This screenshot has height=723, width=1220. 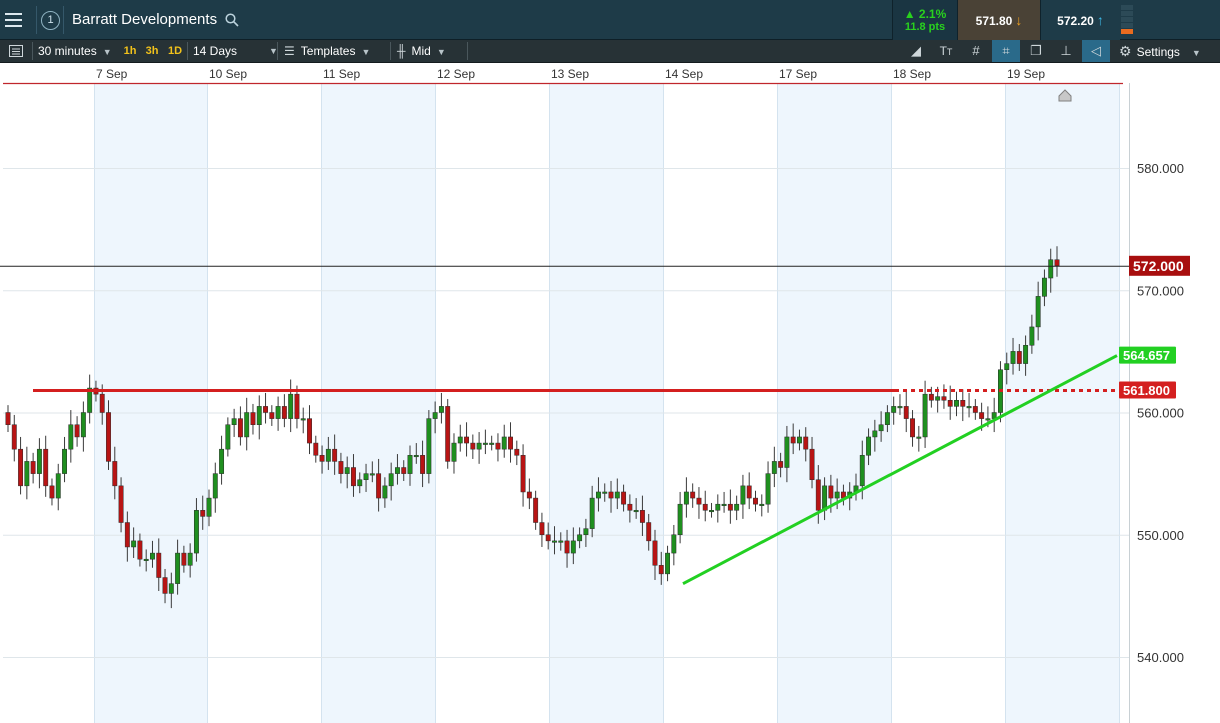 What do you see at coordinates (1006, 51) in the screenshot?
I see `crosshair-icon: ⌗` at bounding box center [1006, 51].